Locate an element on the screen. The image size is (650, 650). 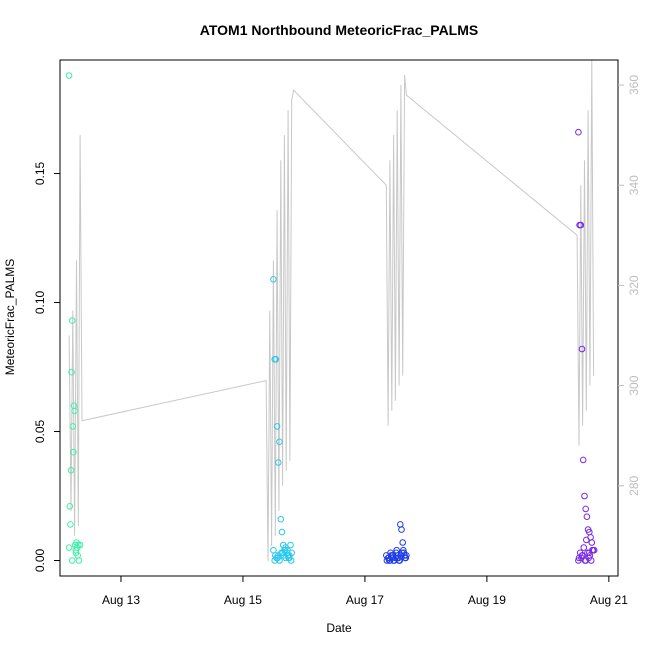
x-tick-label: Aug 19 is located at coordinates (487, 600).